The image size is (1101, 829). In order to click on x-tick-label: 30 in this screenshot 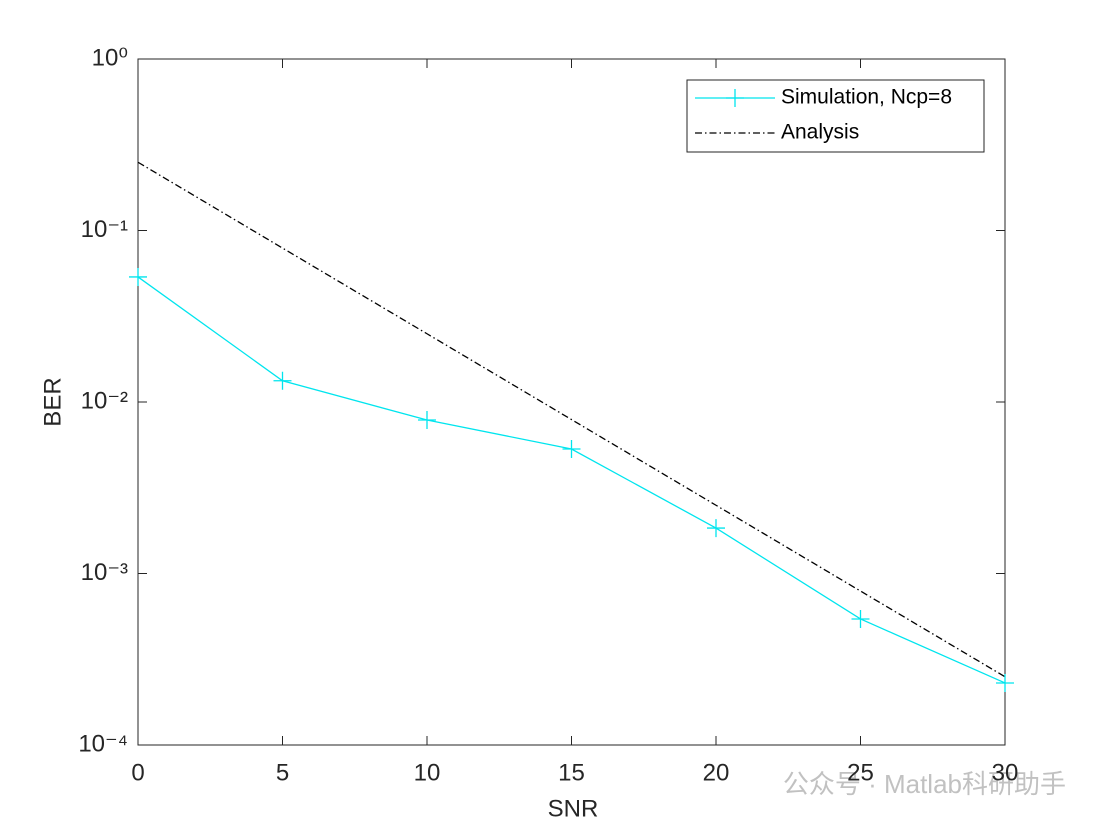, I will do `click(1005, 772)`.